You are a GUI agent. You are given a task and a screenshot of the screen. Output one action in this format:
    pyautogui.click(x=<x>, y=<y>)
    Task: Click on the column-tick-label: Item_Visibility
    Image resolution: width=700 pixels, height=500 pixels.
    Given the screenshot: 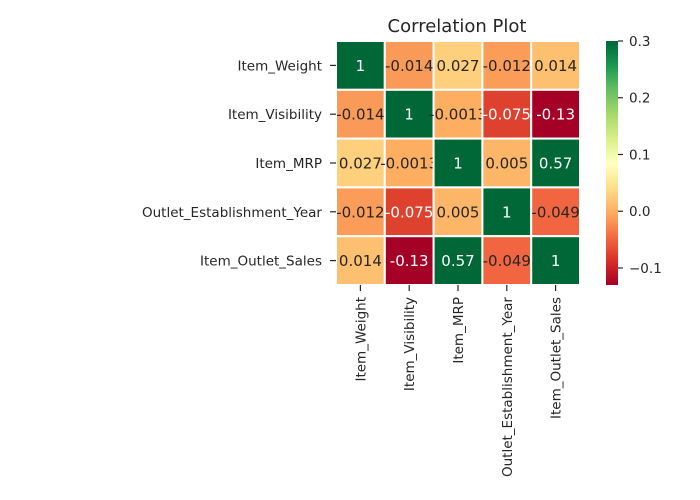 What is the action you would take?
    pyautogui.click(x=410, y=344)
    